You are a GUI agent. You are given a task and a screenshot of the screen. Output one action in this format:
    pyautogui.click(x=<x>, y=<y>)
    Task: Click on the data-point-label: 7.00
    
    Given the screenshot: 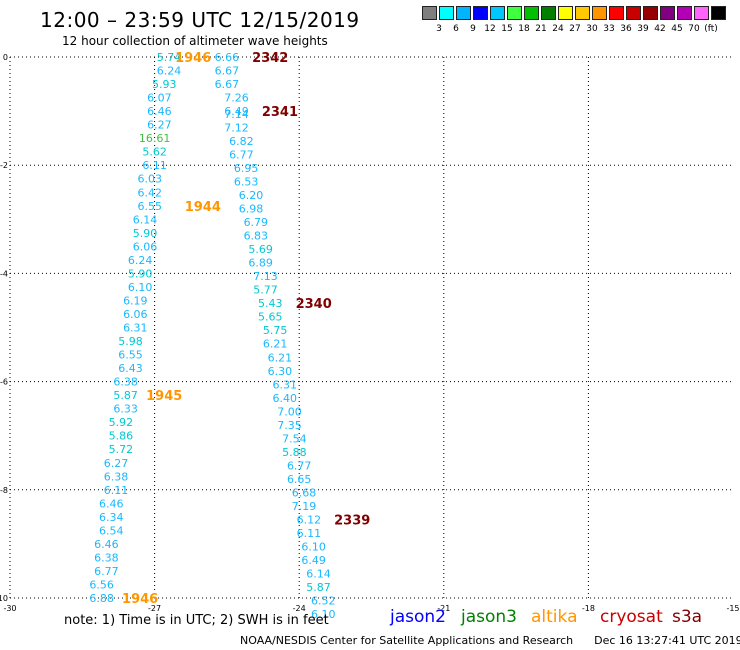 What is the action you would take?
    pyautogui.click(x=289, y=411)
    